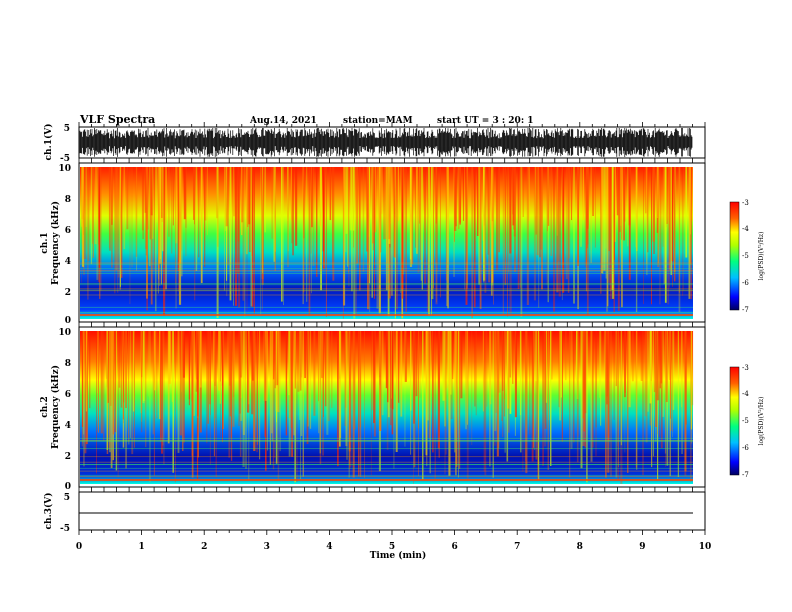  What do you see at coordinates (283, 121) in the screenshot?
I see `date-label: Aug.14, 2021` at bounding box center [283, 121].